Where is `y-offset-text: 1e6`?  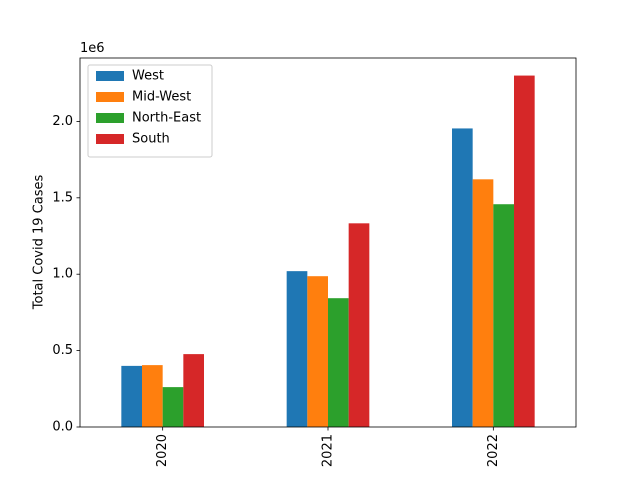 y-offset-text: 1e6 is located at coordinates (92, 48).